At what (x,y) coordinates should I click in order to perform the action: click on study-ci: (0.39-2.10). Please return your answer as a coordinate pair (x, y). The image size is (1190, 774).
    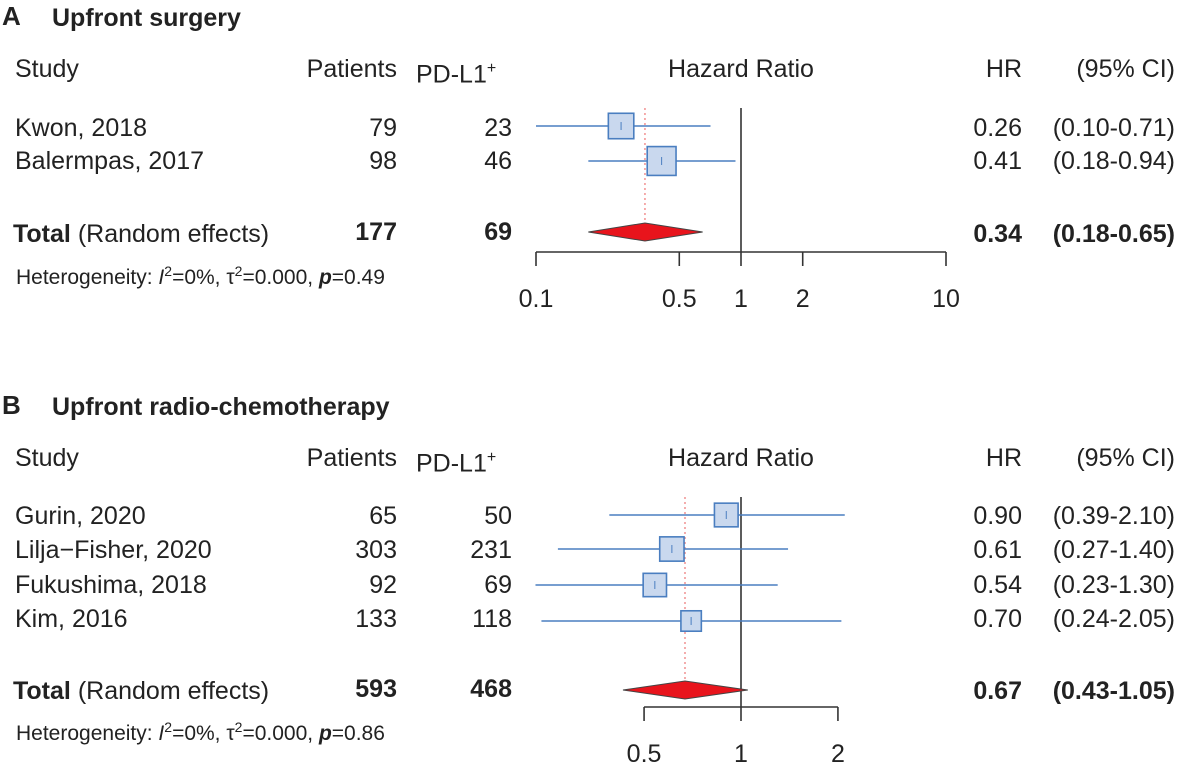
    Looking at the image, I should click on (1113, 516).